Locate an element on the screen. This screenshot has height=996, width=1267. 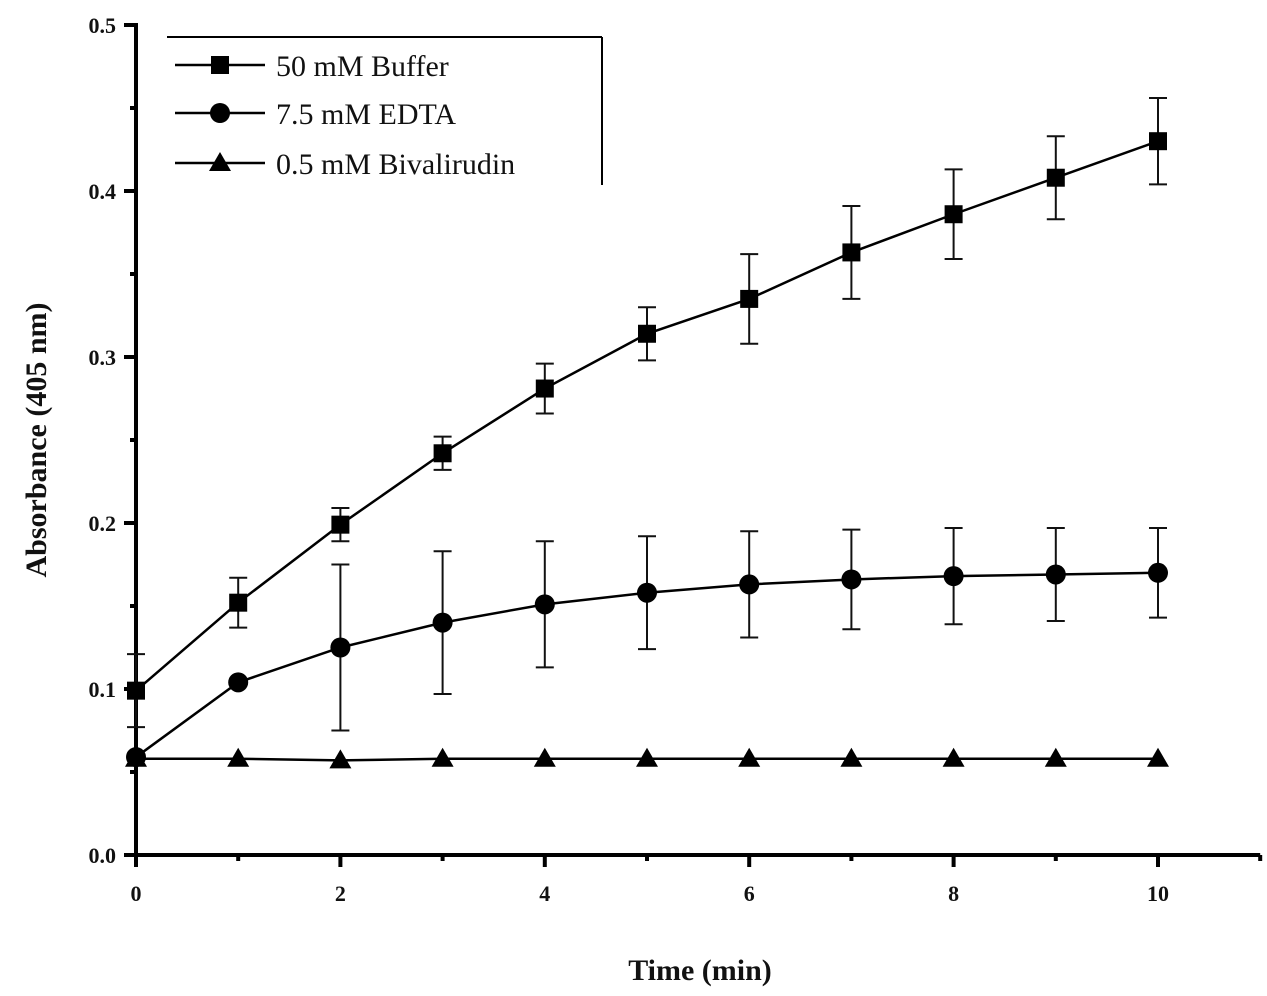
legend-item: 0.5 mM Bivalirudin is located at coordinates (345, 164).